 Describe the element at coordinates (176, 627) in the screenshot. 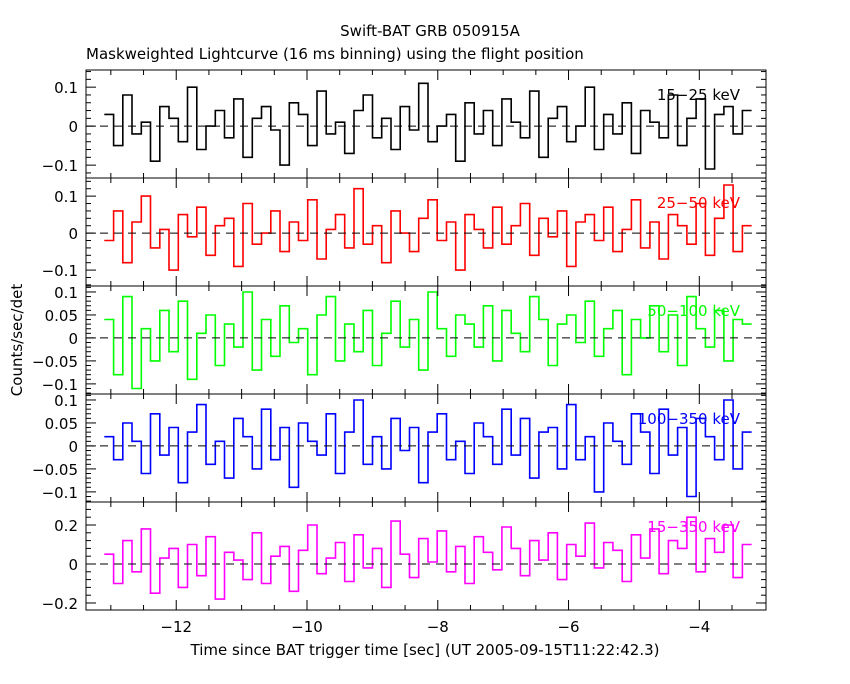

I see `x-tick-label: −12` at that location.